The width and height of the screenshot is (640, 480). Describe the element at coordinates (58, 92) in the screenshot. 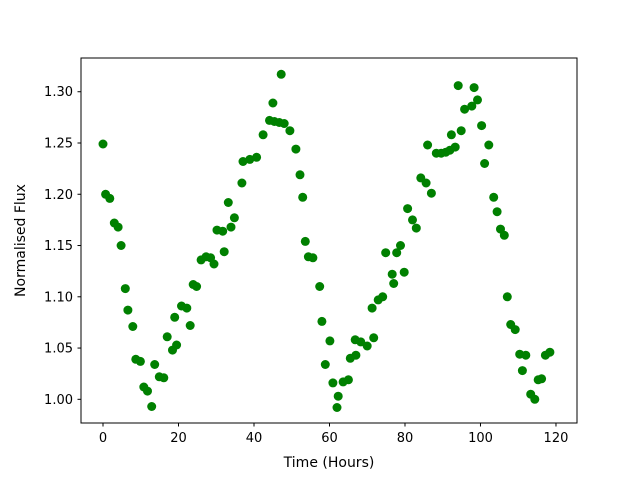

I see `y-tick-label: 1.30` at that location.